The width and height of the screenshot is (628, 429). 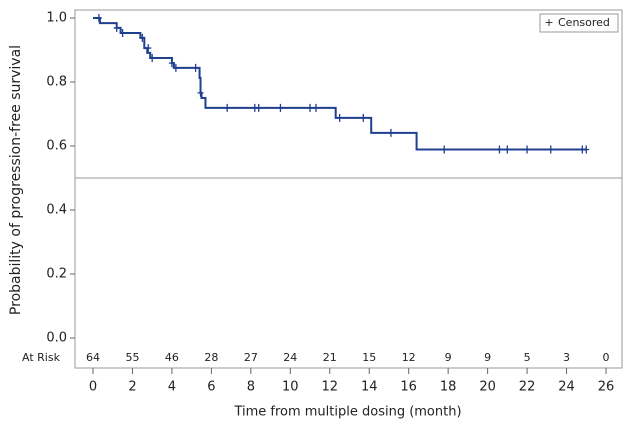 What do you see at coordinates (132, 357) in the screenshot?
I see `at-risk-count: 55` at bounding box center [132, 357].